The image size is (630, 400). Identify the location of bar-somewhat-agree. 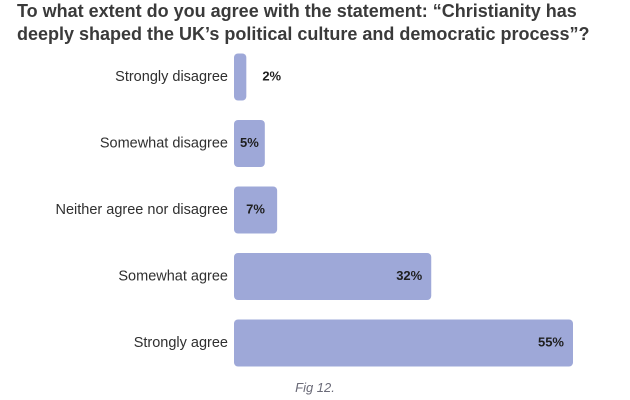
(333, 276).